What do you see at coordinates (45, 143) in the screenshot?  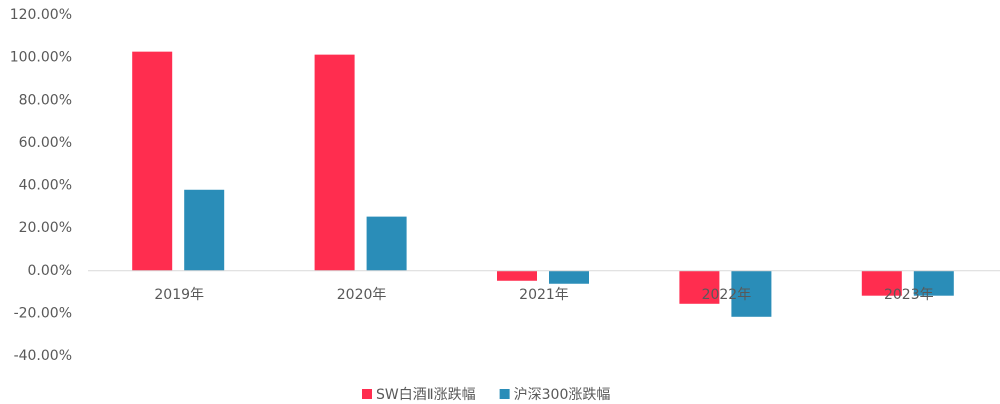 I see `y-tick-label: 60.00%` at bounding box center [45, 143].